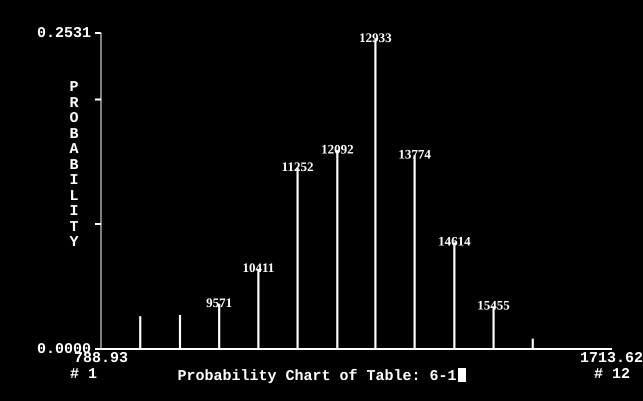  Describe the element at coordinates (317, 376) in the screenshot. I see `text: Probability Chart of Table: 6-1` at that location.